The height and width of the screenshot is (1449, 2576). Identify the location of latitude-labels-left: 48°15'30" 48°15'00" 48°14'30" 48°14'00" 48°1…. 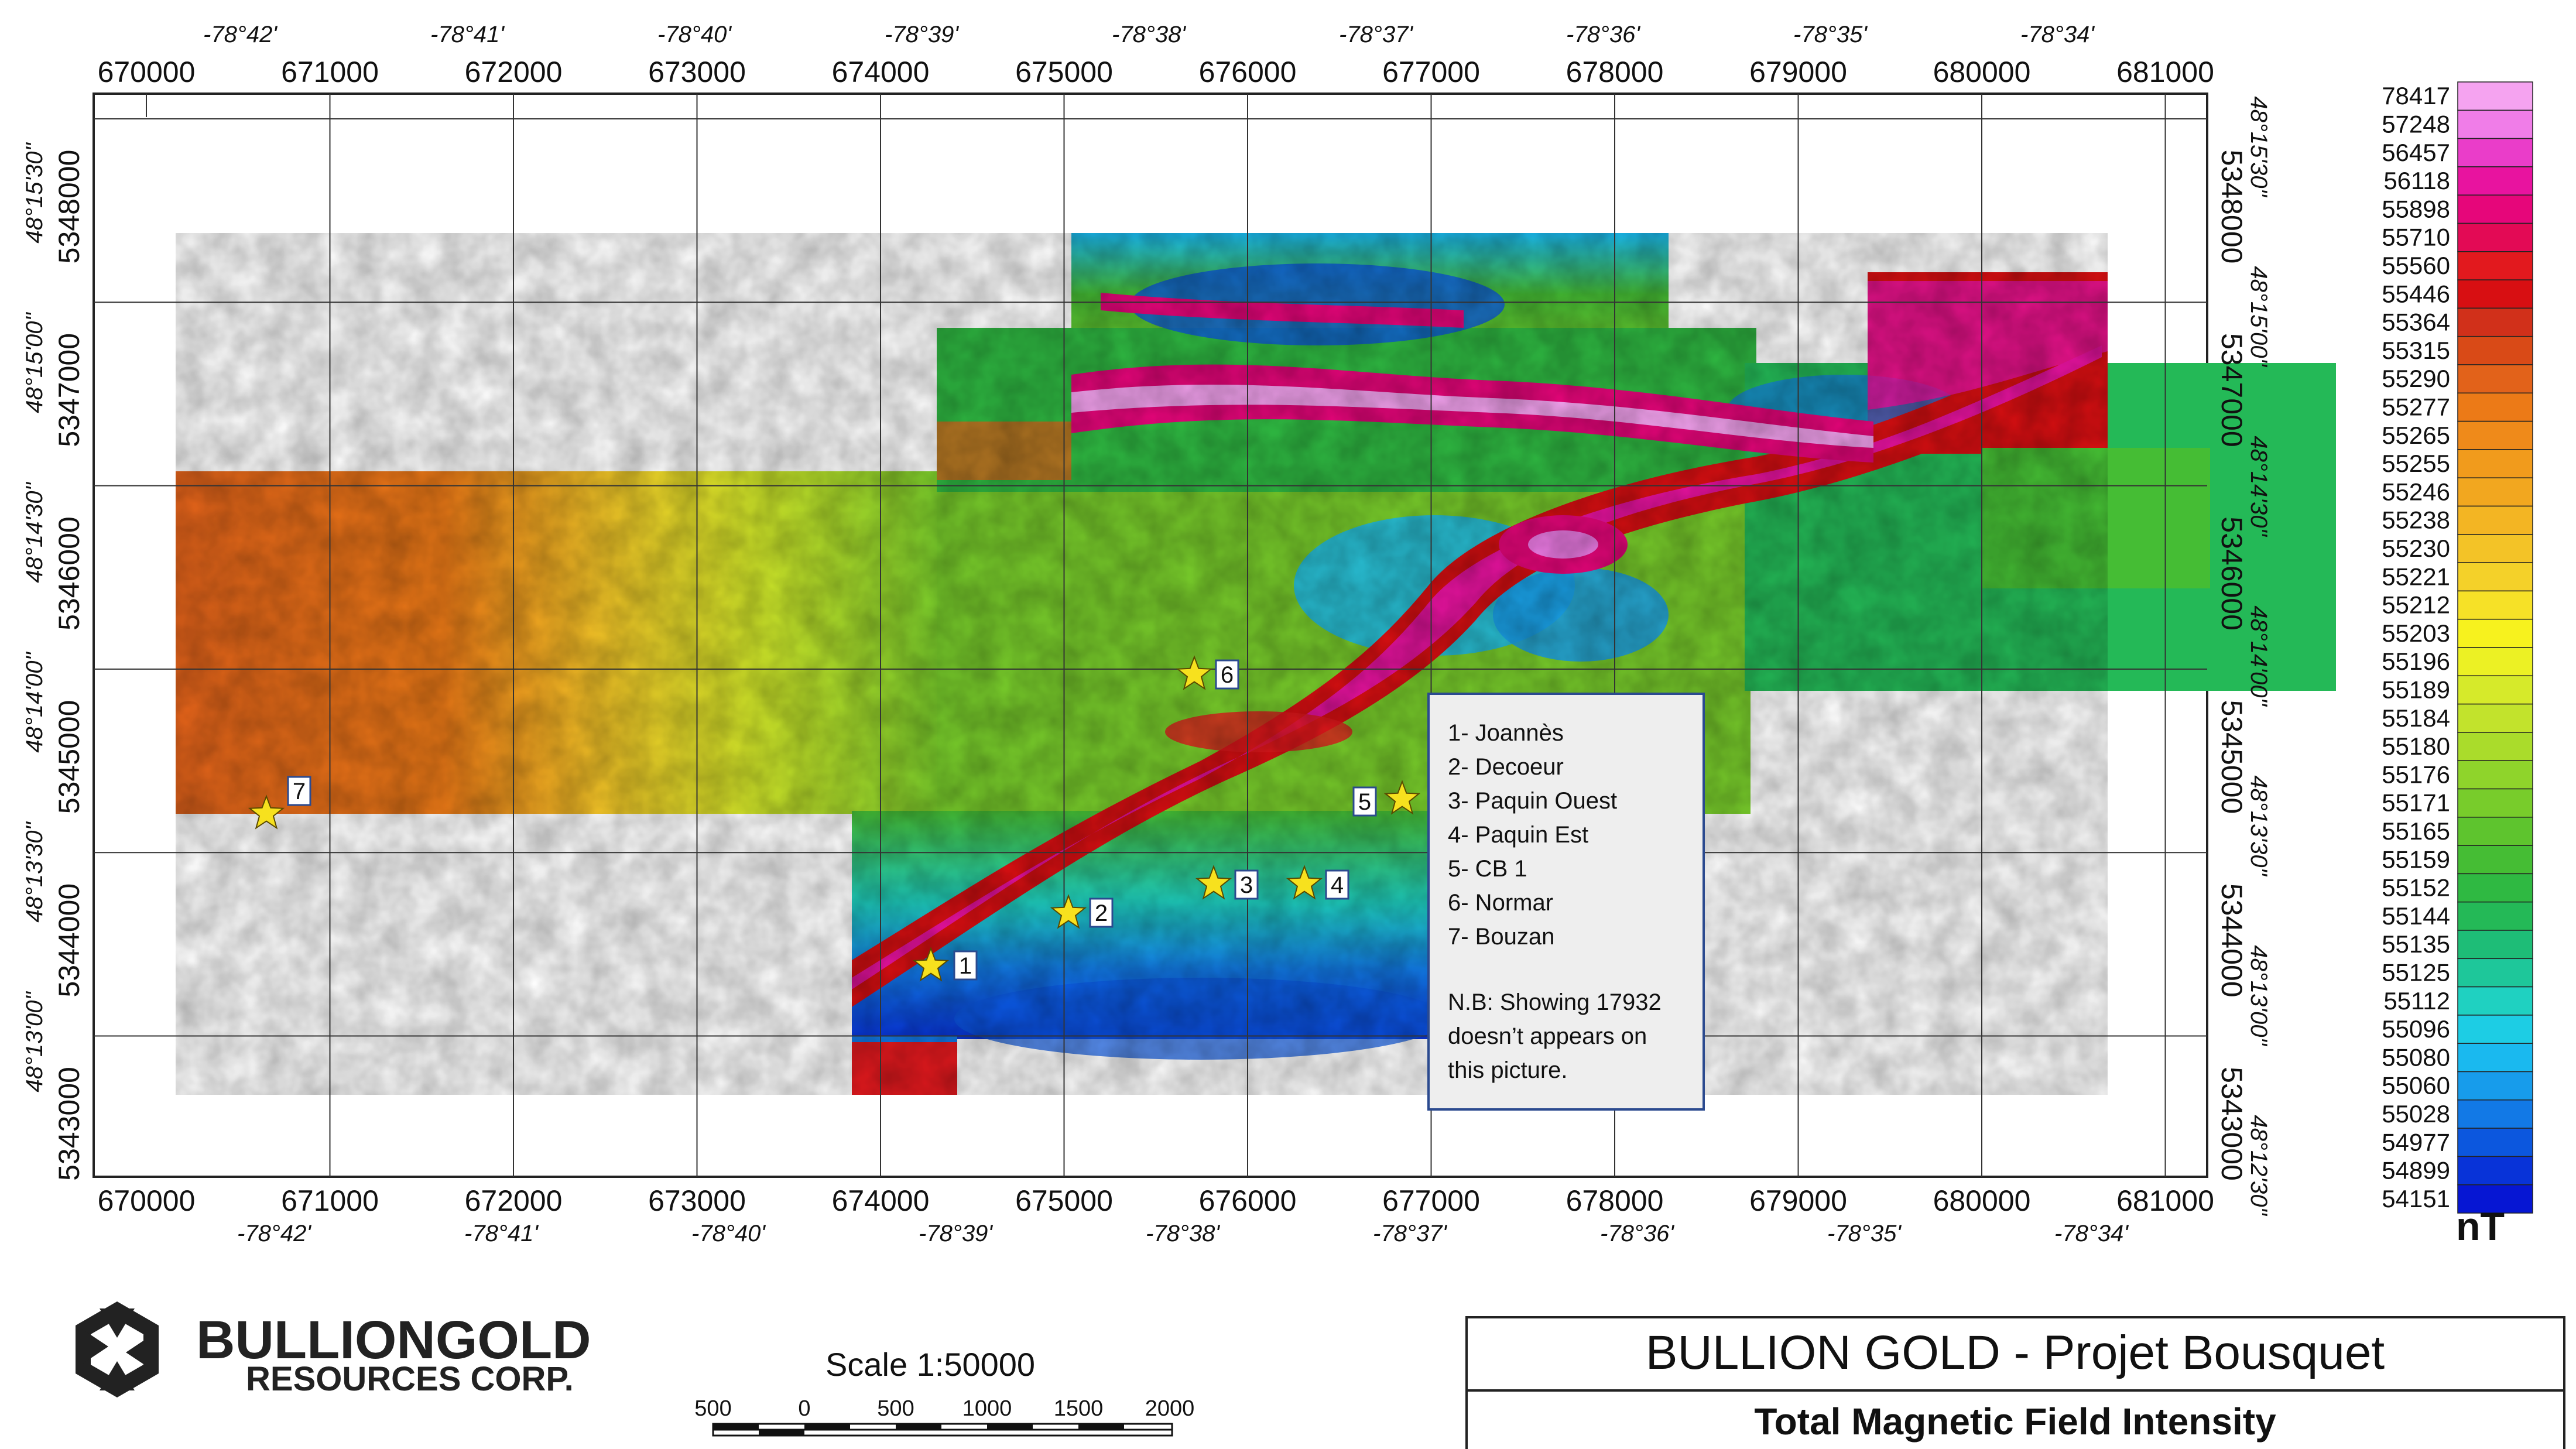
(34, 617).